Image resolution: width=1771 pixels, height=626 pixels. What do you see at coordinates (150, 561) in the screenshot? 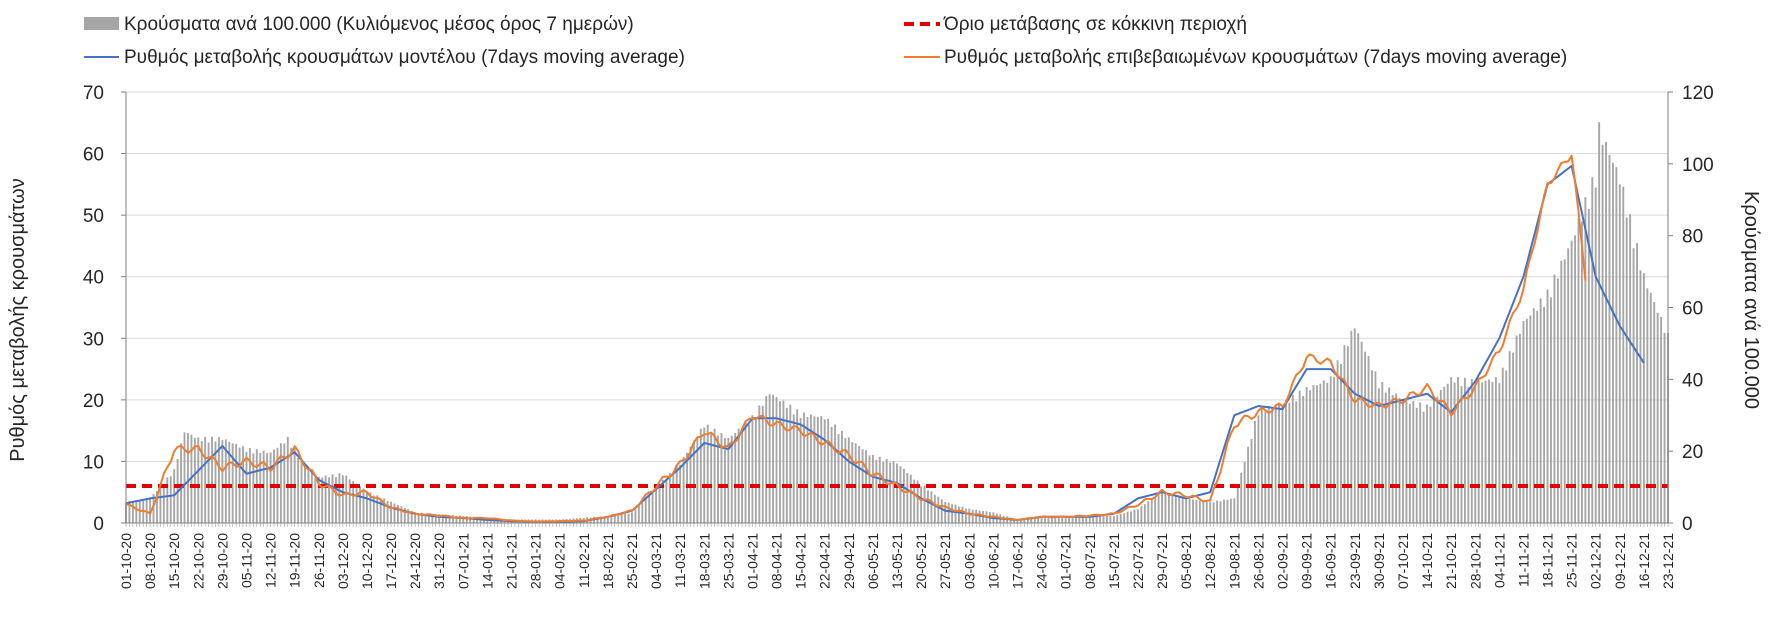
I see `x-tick-label: 08-10-20` at bounding box center [150, 561].